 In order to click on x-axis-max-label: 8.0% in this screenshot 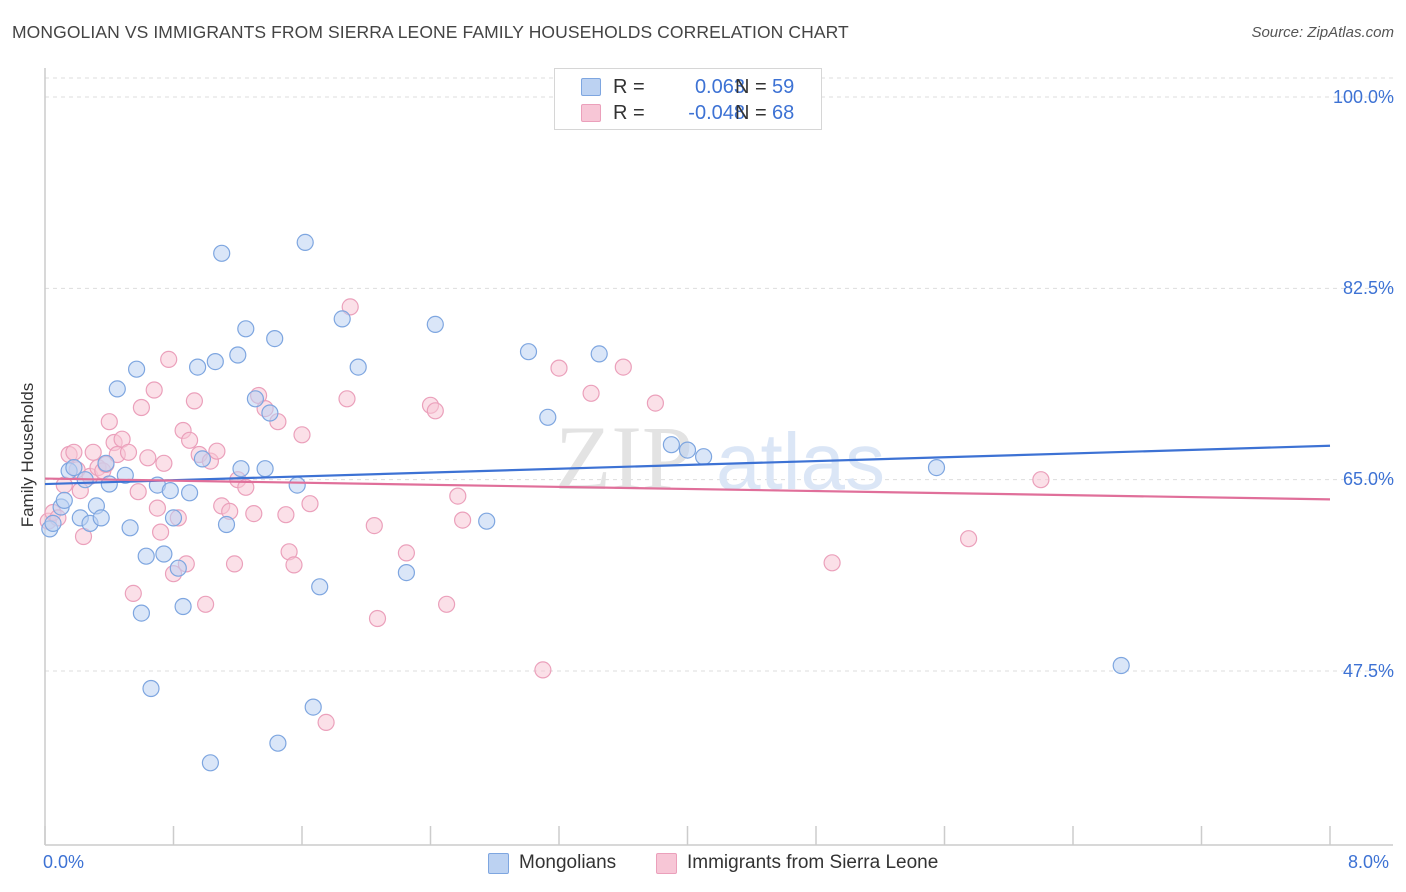, I will do `click(1369, 862)`.